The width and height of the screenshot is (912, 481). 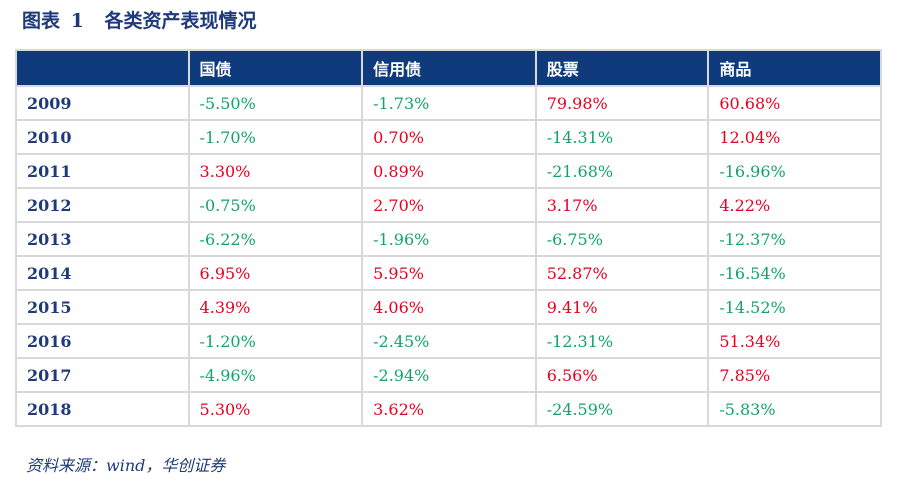 I want to click on commodities-cell: -16.54%, so click(x=794, y=273).